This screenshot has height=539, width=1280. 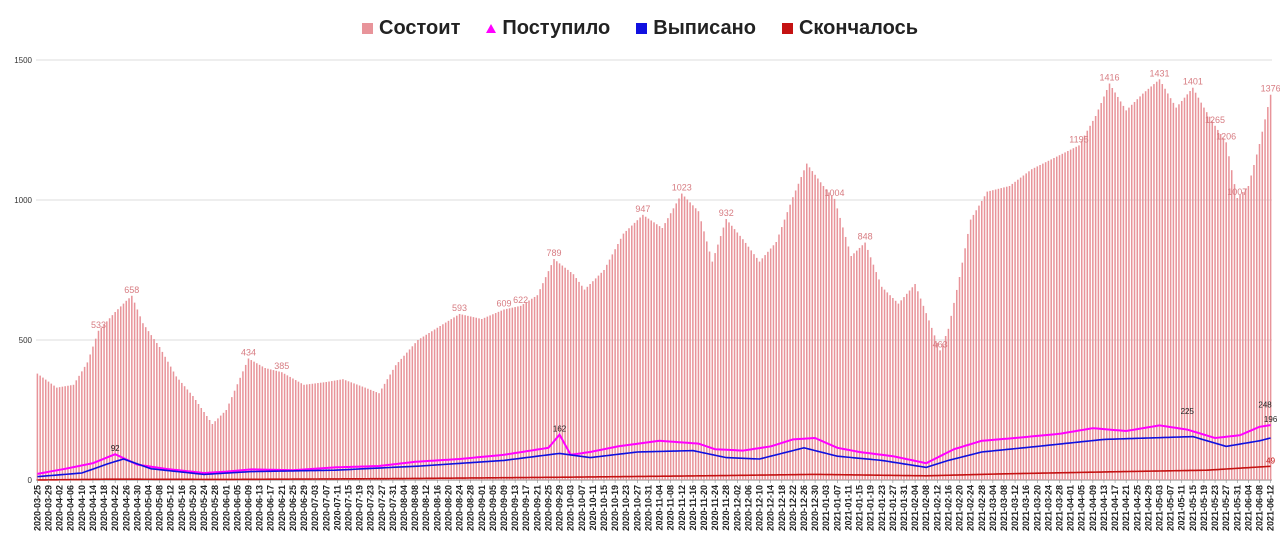 What do you see at coordinates (865, 237) in the screenshot?
I see `data-label: 848` at bounding box center [865, 237].